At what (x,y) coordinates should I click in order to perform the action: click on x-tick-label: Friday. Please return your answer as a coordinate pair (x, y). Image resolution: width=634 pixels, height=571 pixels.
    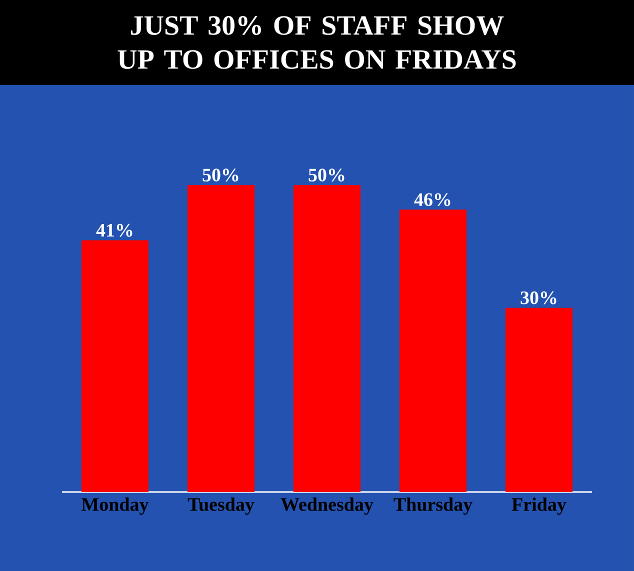
    Looking at the image, I should click on (539, 506).